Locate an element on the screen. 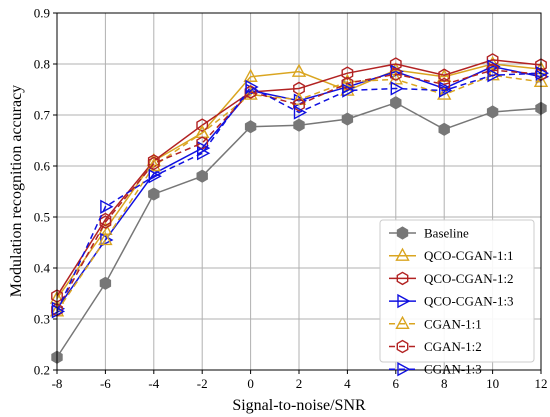 This screenshot has width=550, height=417. y-tick-label: 0.8 is located at coordinates (42, 64).